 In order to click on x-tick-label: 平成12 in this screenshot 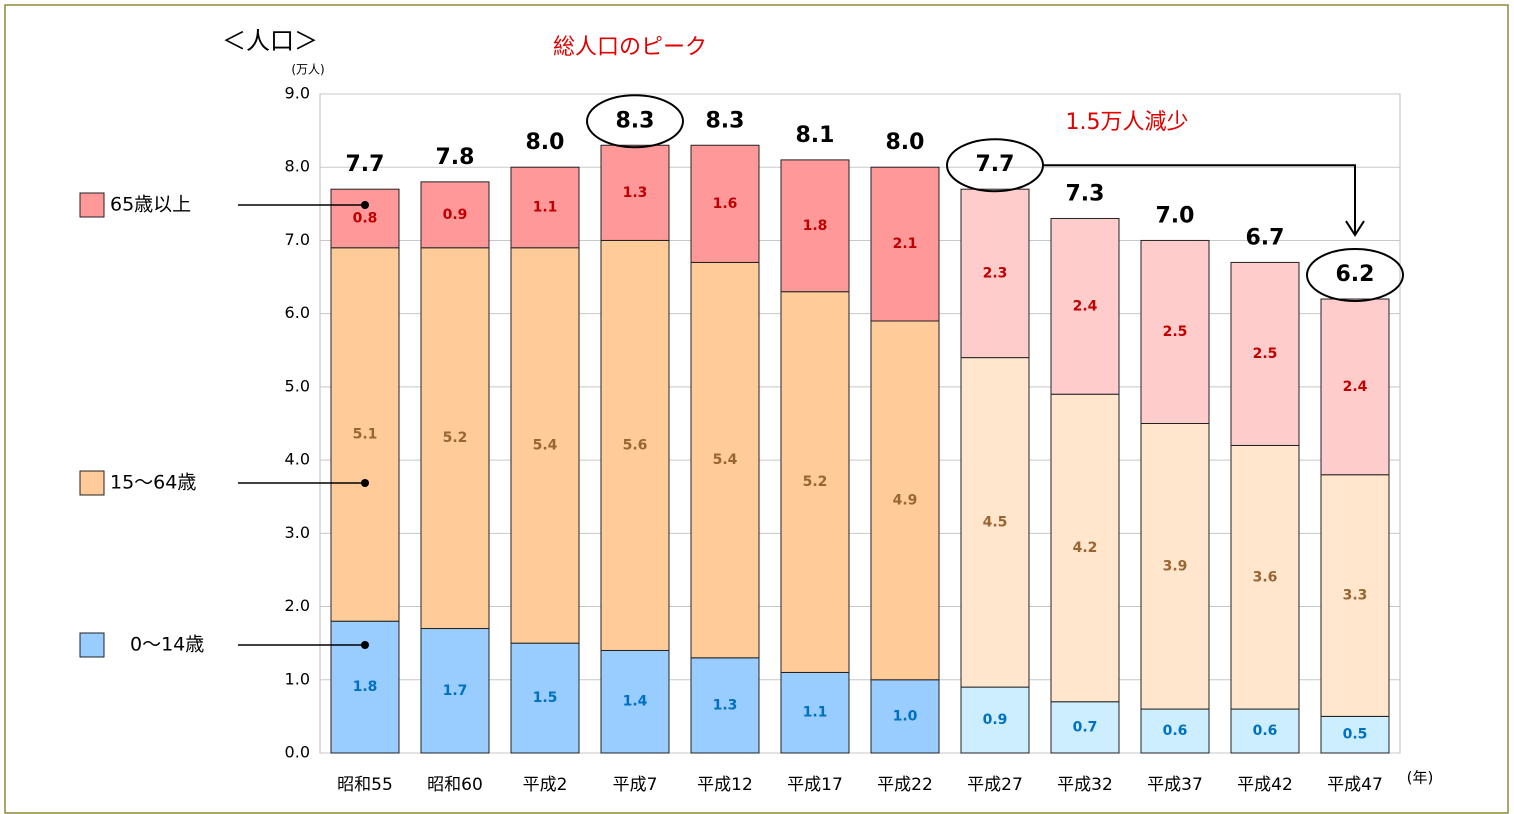, I will do `click(725, 785)`.